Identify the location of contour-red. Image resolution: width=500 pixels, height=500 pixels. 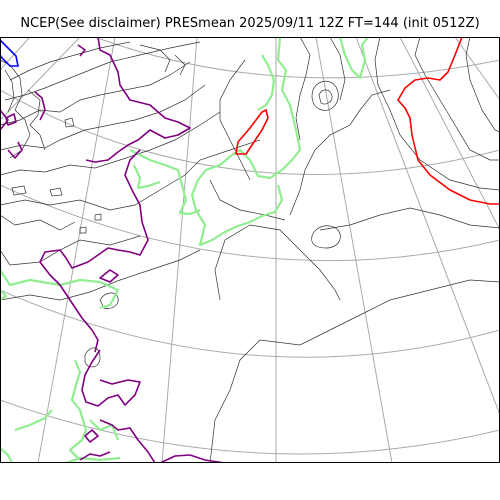
(448, 121).